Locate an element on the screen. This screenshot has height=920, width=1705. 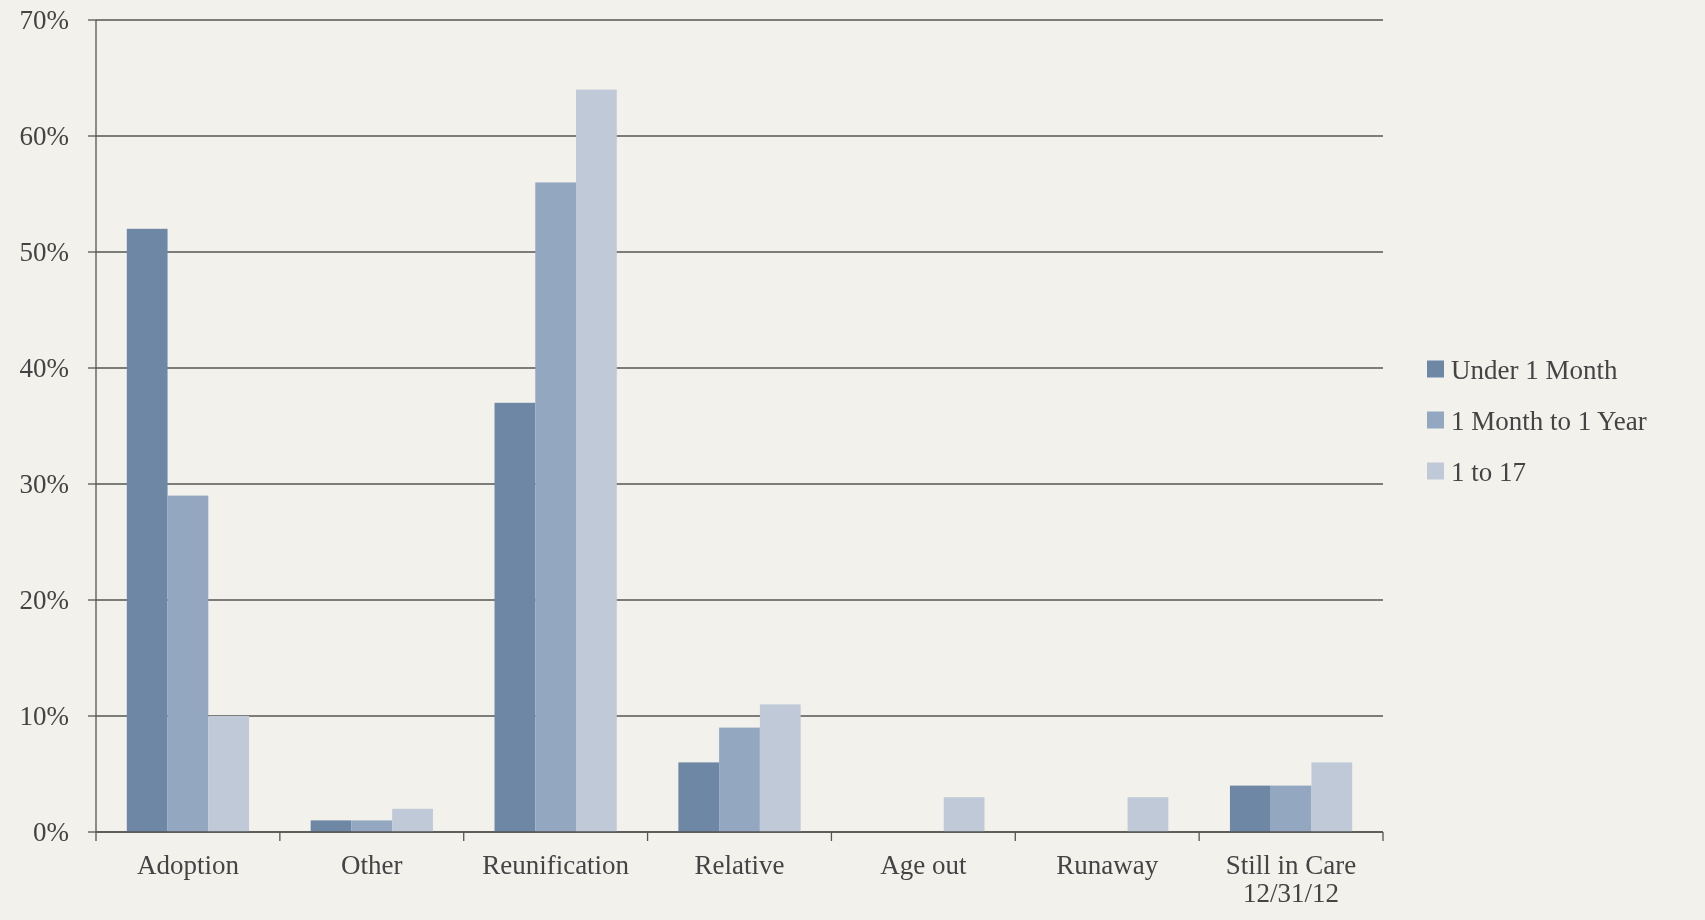
y-tick-label: 40% is located at coordinates (44, 368).